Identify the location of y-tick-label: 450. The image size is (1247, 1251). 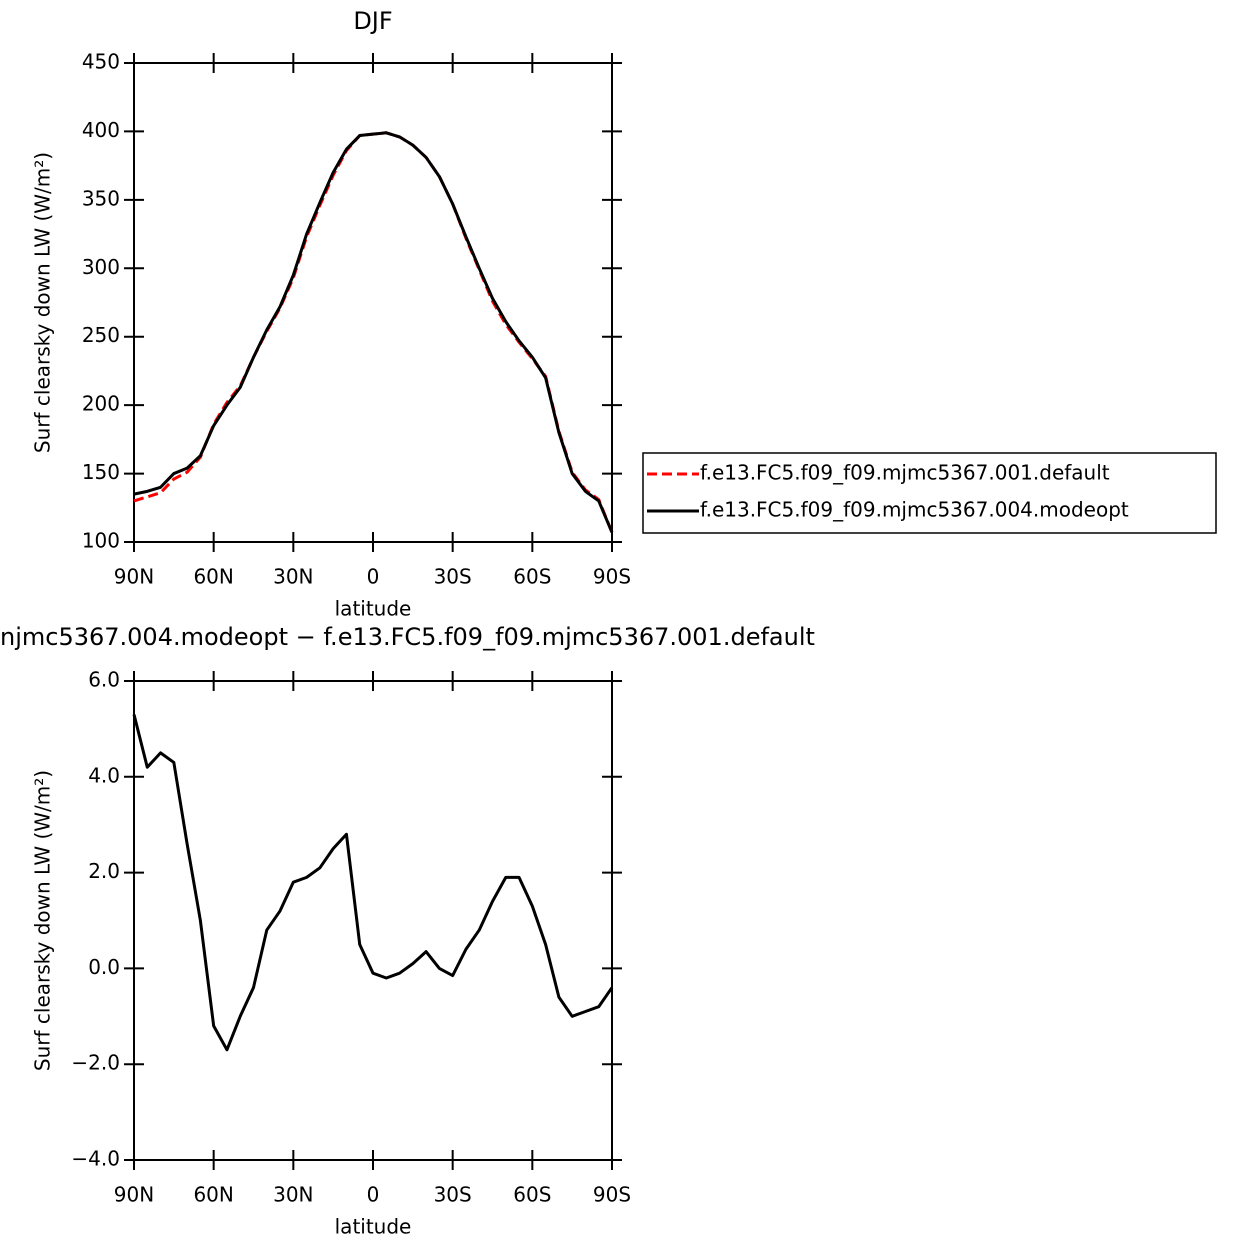
(101, 62).